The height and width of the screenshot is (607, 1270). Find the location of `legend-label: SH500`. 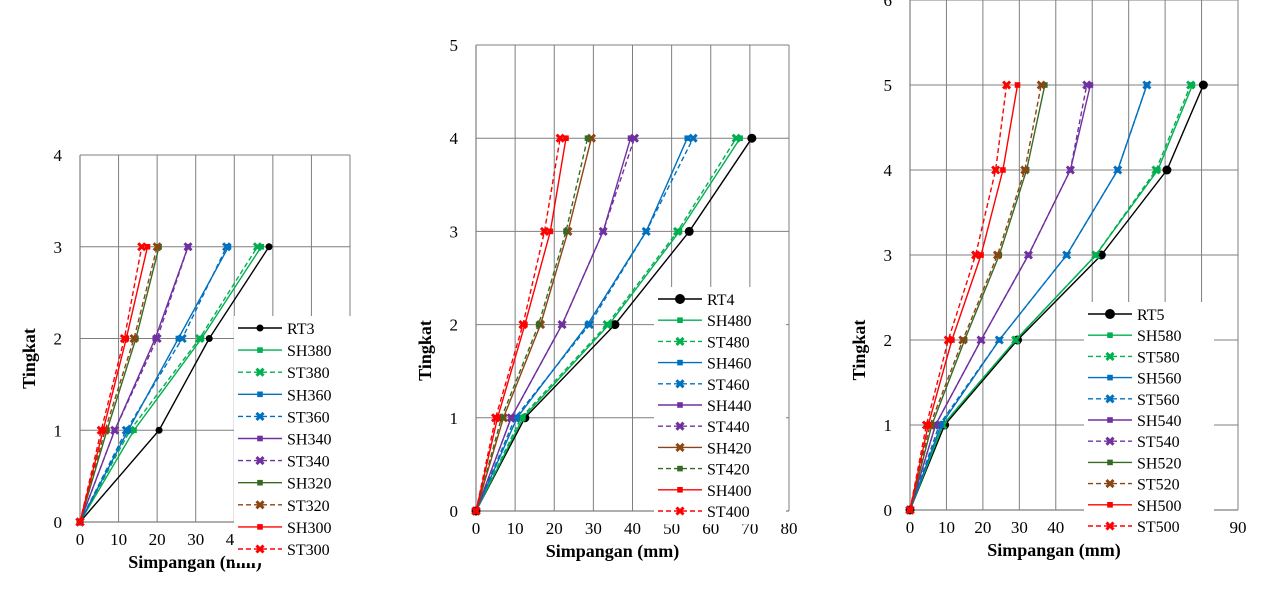

legend-label: SH500 is located at coordinates (1159, 506).